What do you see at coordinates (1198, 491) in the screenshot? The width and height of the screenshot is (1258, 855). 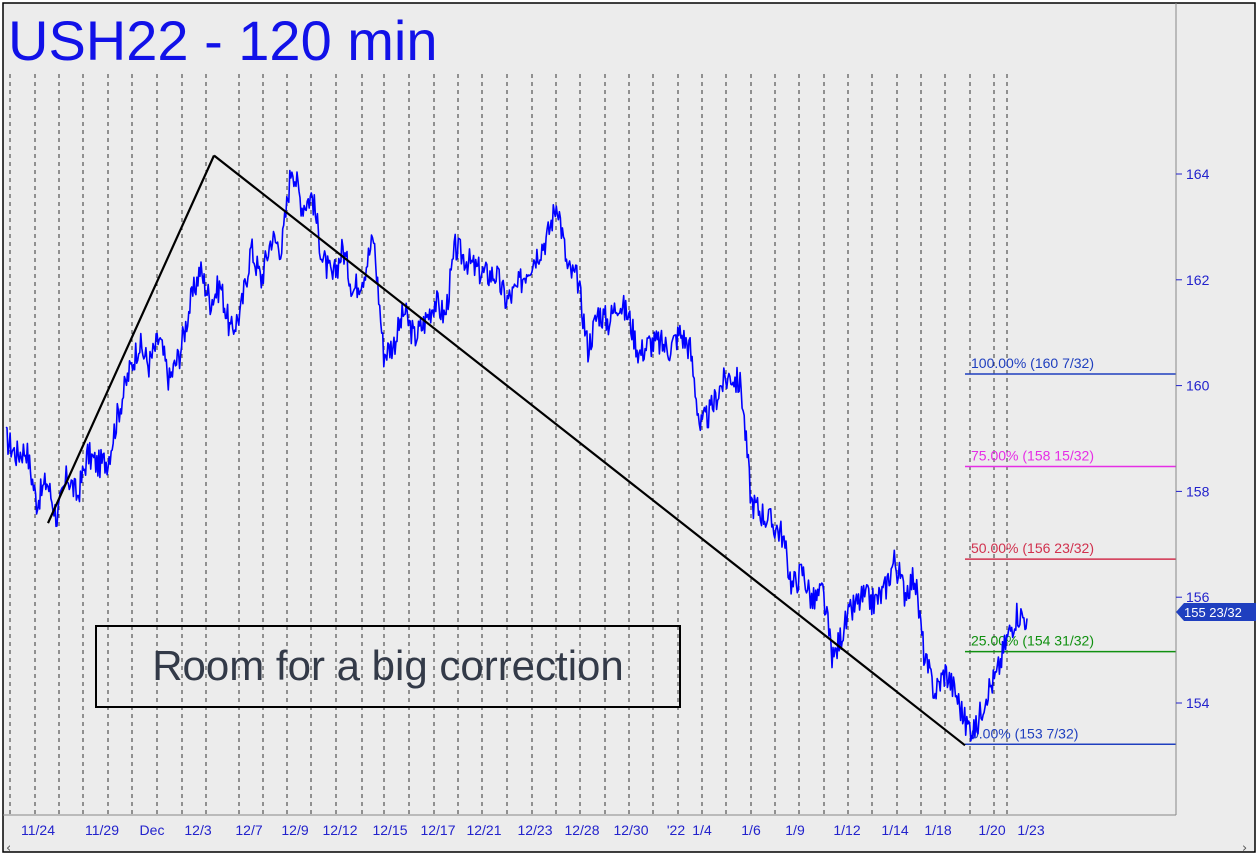 I see `y-tick-label: 158` at bounding box center [1198, 491].